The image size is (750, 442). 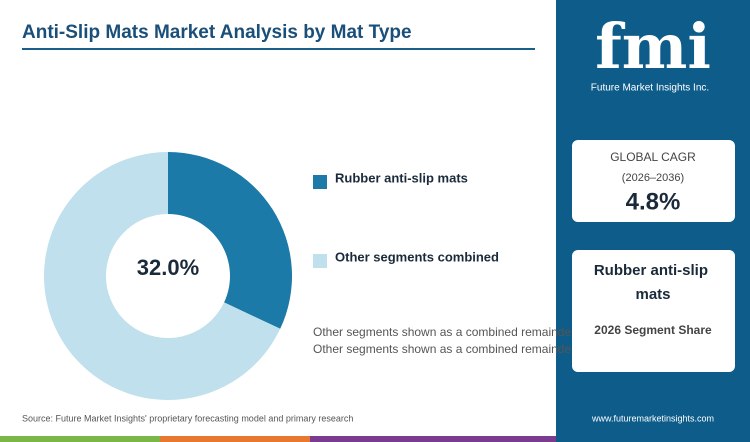 What do you see at coordinates (417, 256) in the screenshot?
I see `legend-label: Other segments combined` at bounding box center [417, 256].